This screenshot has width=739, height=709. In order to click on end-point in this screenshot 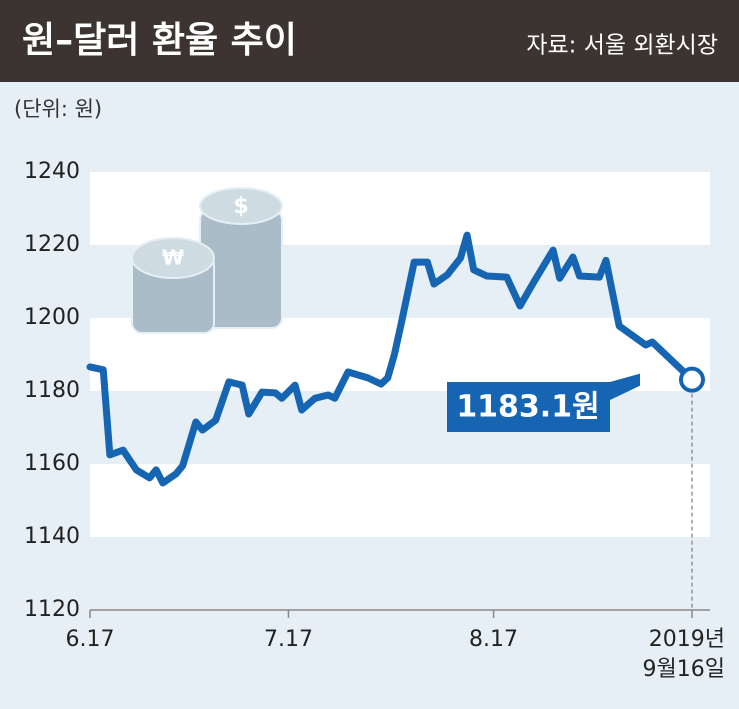, I will do `click(692, 379)`.